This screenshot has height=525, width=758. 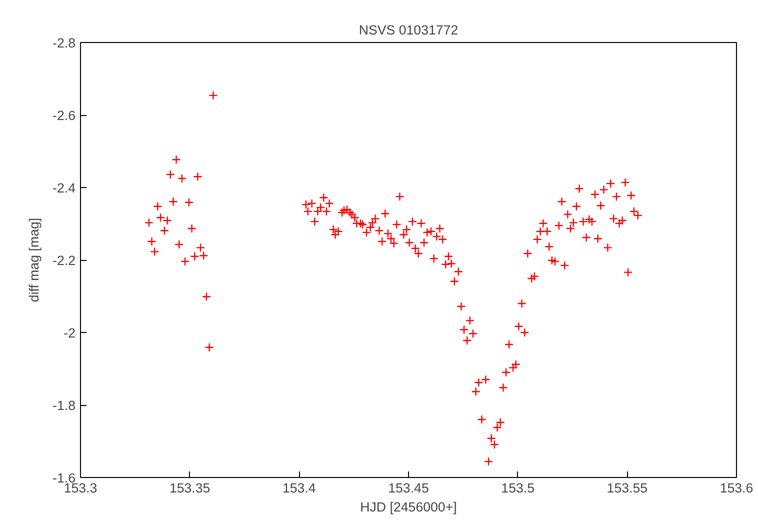 What do you see at coordinates (64, 43) in the screenshot?
I see `y-tick-label: -2.8` at bounding box center [64, 43].